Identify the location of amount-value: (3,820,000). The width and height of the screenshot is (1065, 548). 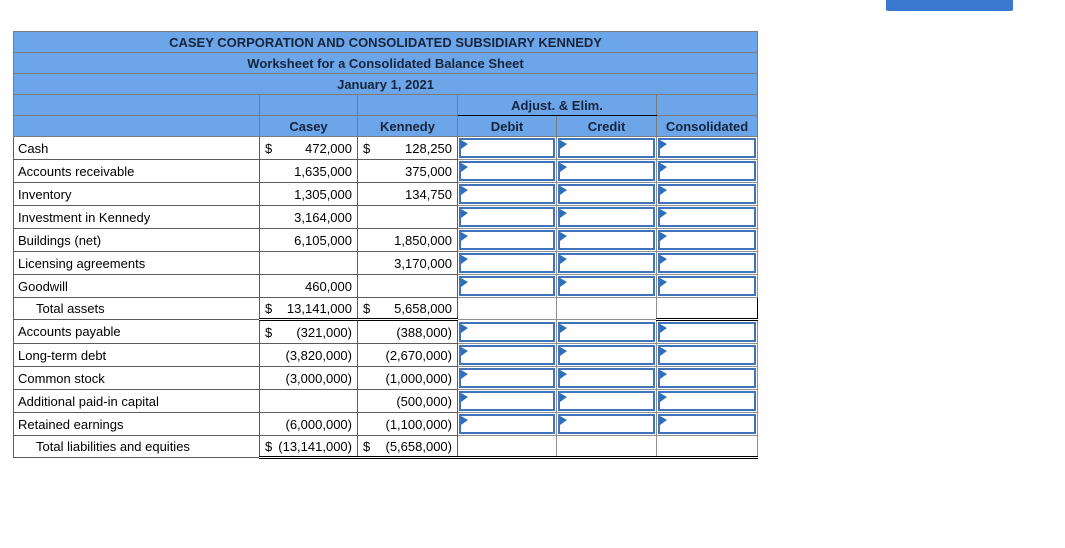
(319, 355).